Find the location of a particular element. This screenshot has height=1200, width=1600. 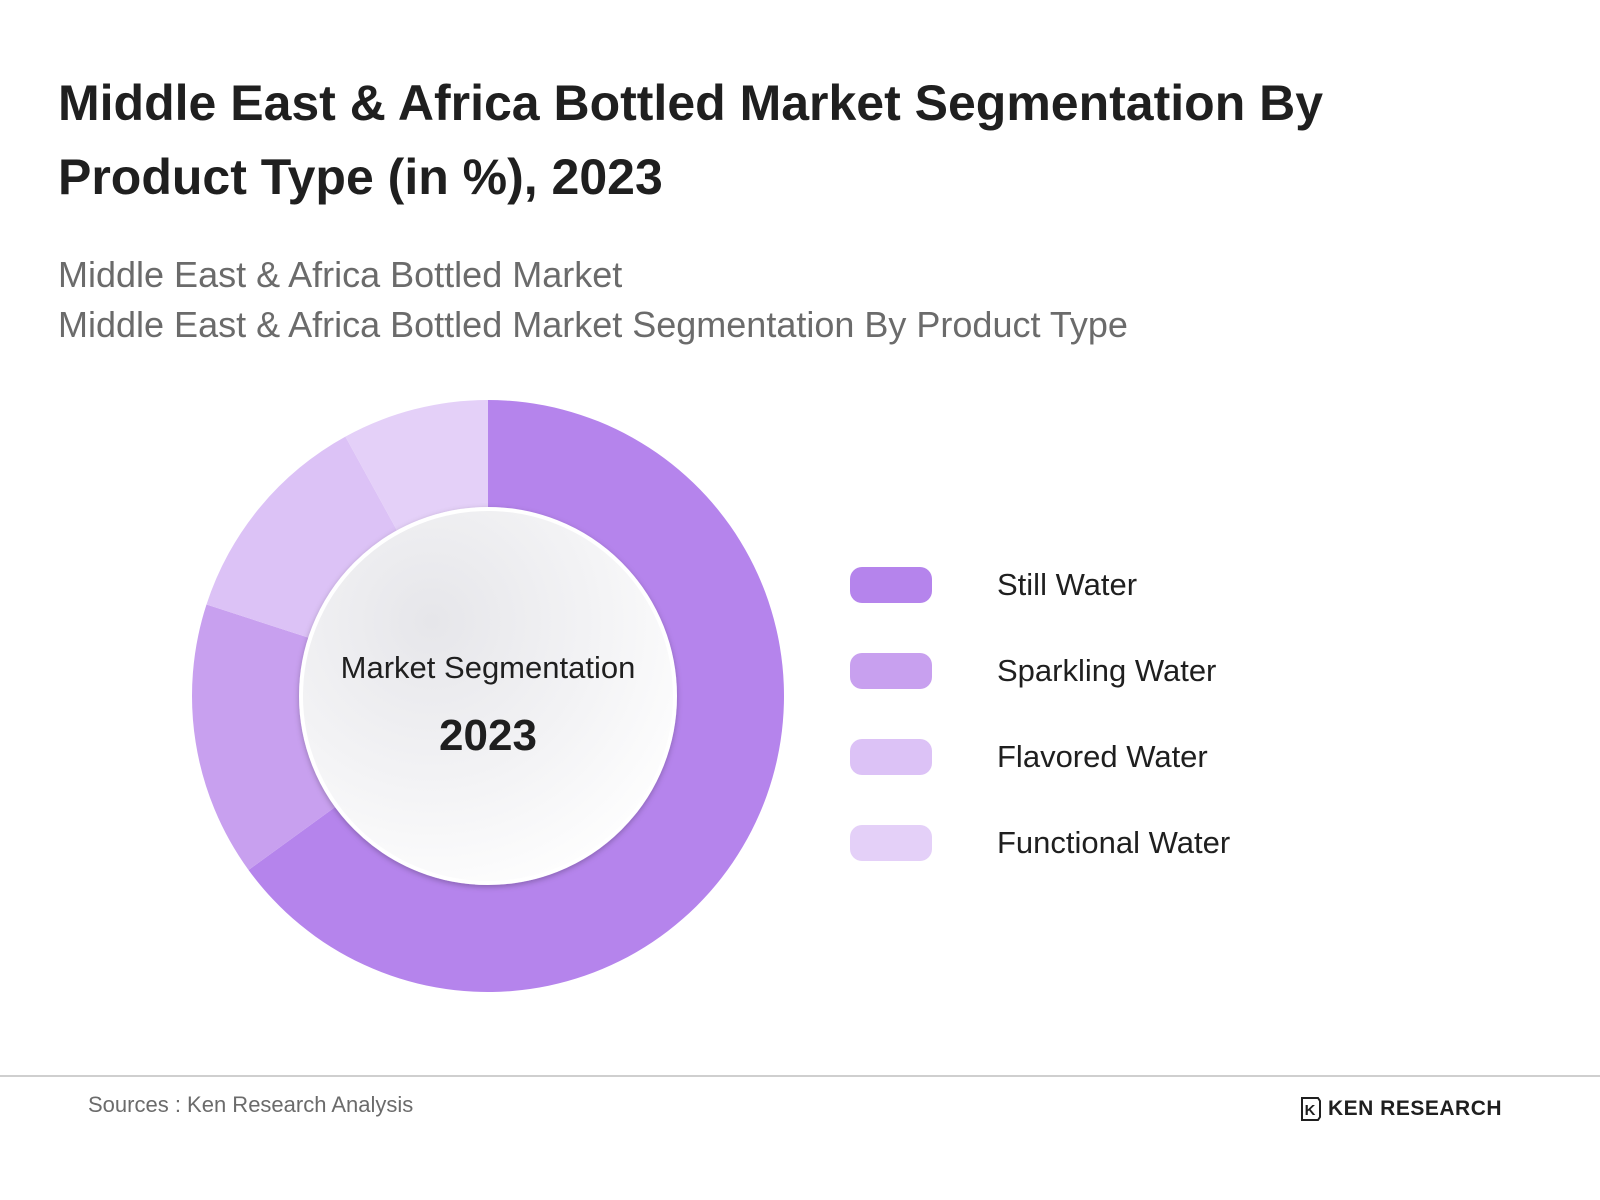

legend-label: Functional Water is located at coordinates (1114, 842).